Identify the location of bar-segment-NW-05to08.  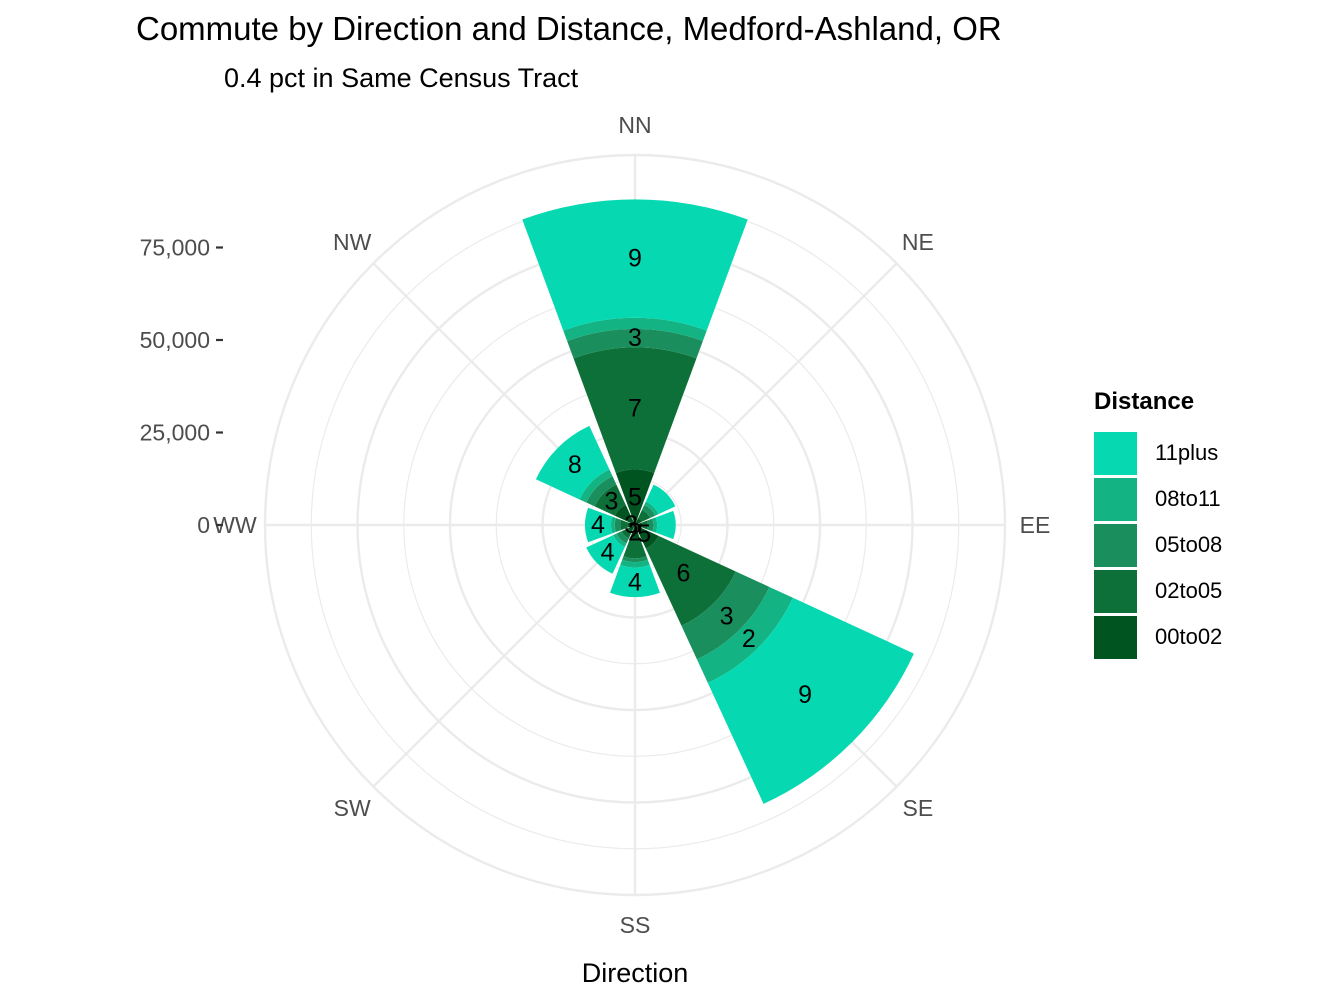
(601, 491).